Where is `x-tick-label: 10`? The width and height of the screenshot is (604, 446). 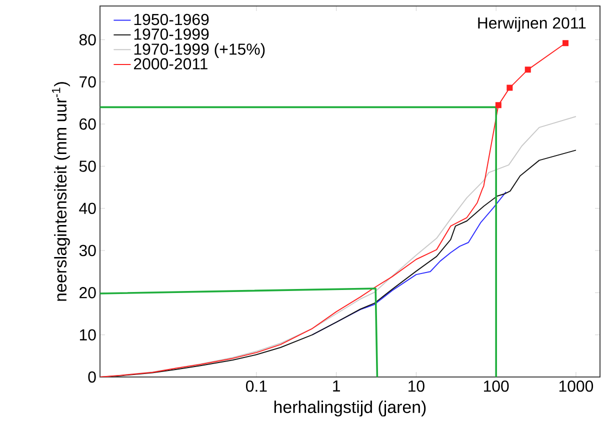
x-tick-label: 10 is located at coordinates (416, 386).